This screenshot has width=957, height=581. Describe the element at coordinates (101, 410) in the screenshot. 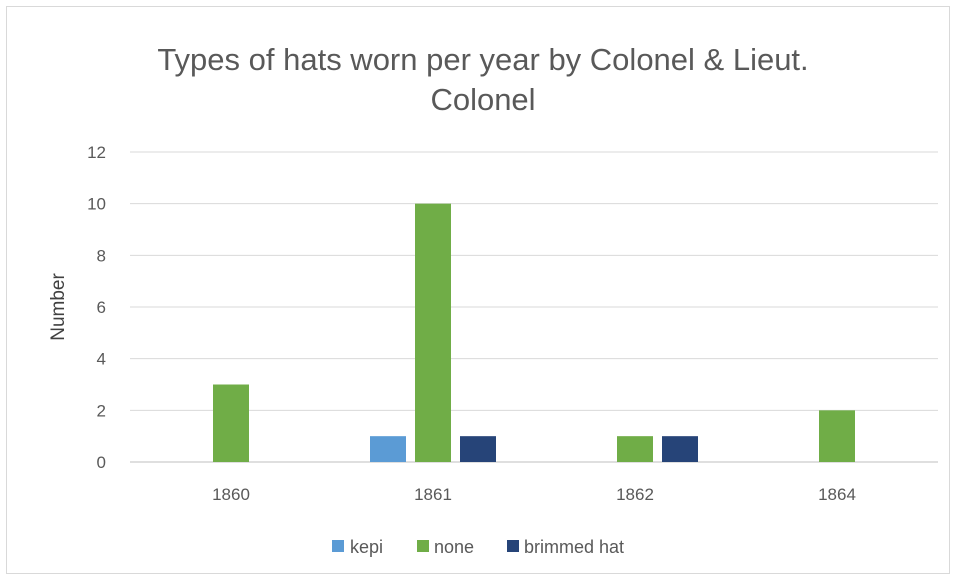

I see `y-tick-label: 2` at that location.